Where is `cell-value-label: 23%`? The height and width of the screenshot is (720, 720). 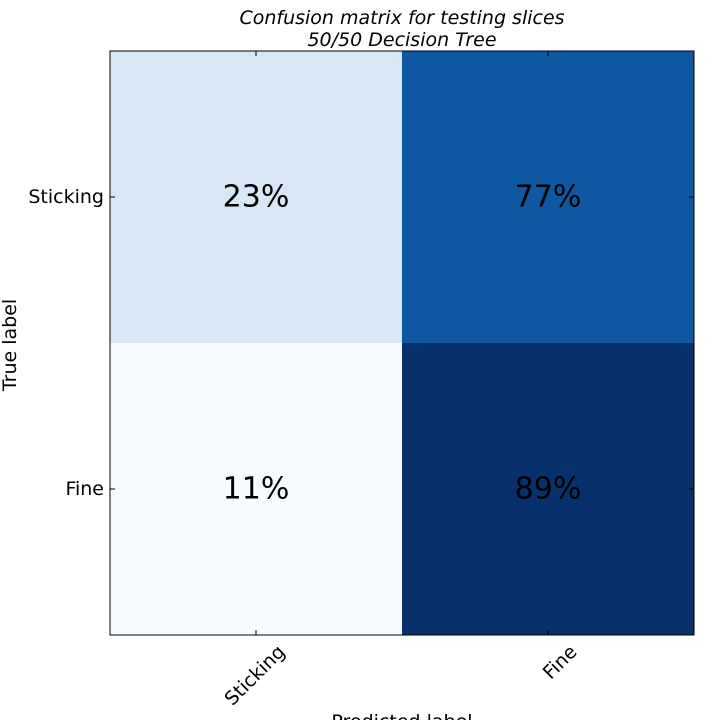
cell-value-label: 23% is located at coordinates (256, 197).